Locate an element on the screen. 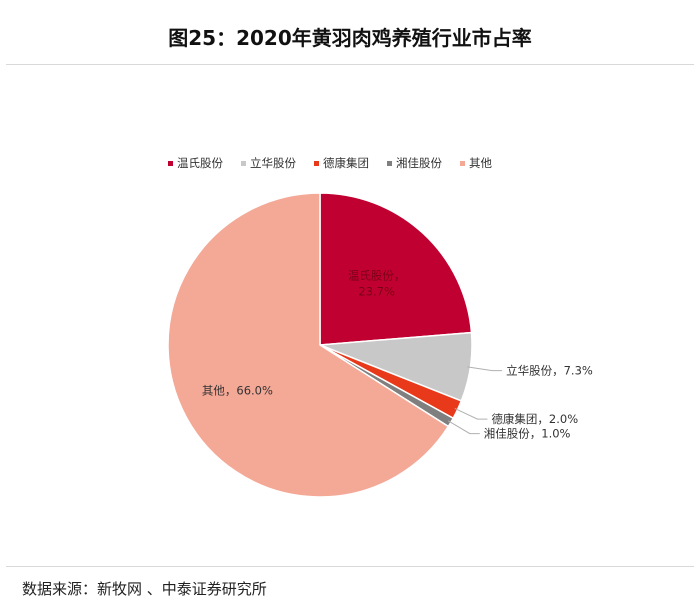 This screenshot has height=611, width=700. legend-label-4: 湘佳股份 is located at coordinates (419, 163).